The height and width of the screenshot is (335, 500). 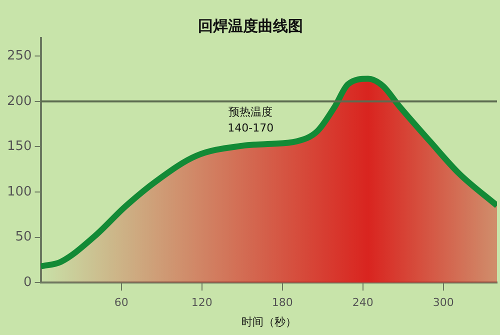 What do you see at coordinates (251, 120) in the screenshot?
I see `annotation: 预热温度 140-170` at bounding box center [251, 120].